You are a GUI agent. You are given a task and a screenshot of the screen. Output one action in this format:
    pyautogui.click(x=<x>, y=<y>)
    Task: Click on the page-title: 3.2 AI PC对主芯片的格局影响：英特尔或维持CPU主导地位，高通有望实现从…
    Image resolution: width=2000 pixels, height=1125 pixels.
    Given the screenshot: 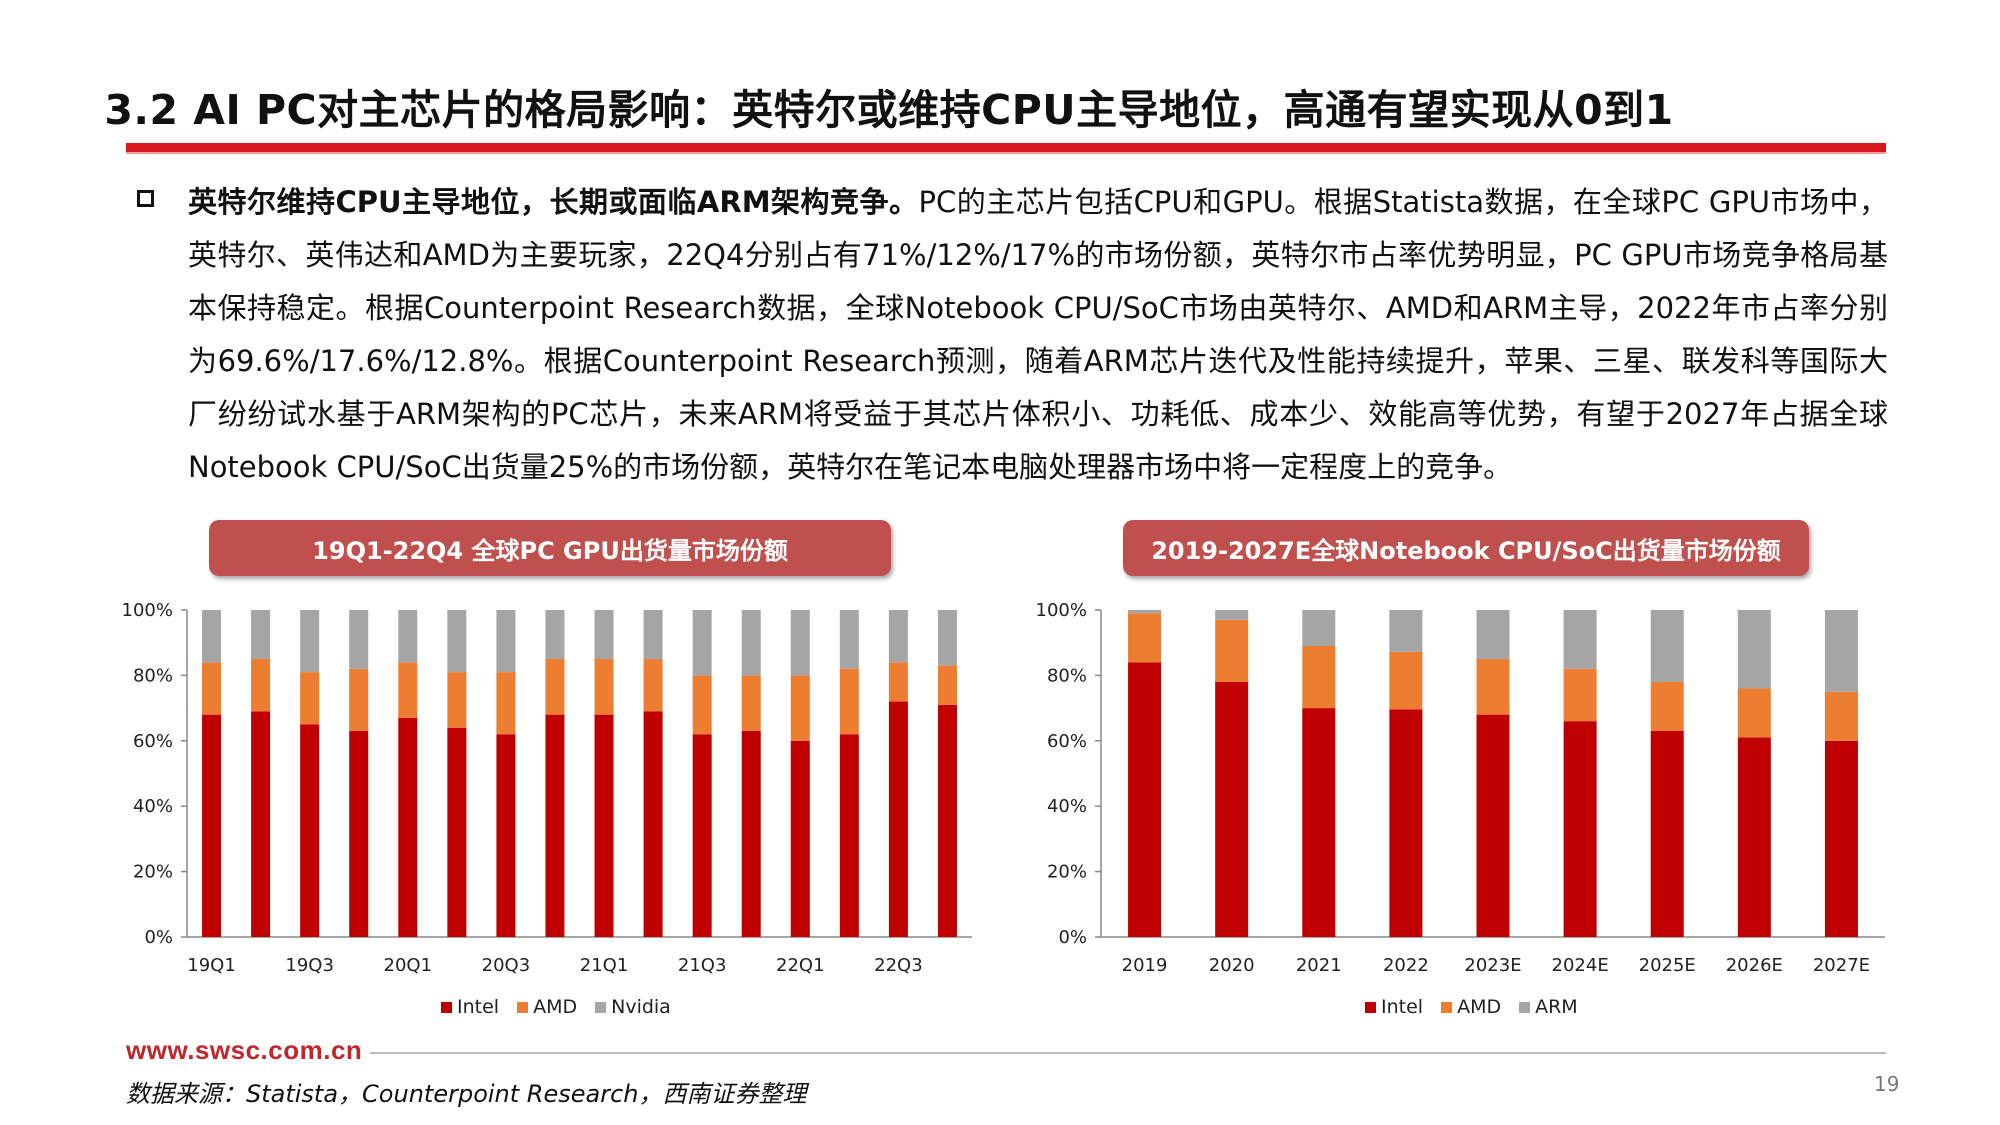 What is the action you would take?
    pyautogui.click(x=889, y=110)
    